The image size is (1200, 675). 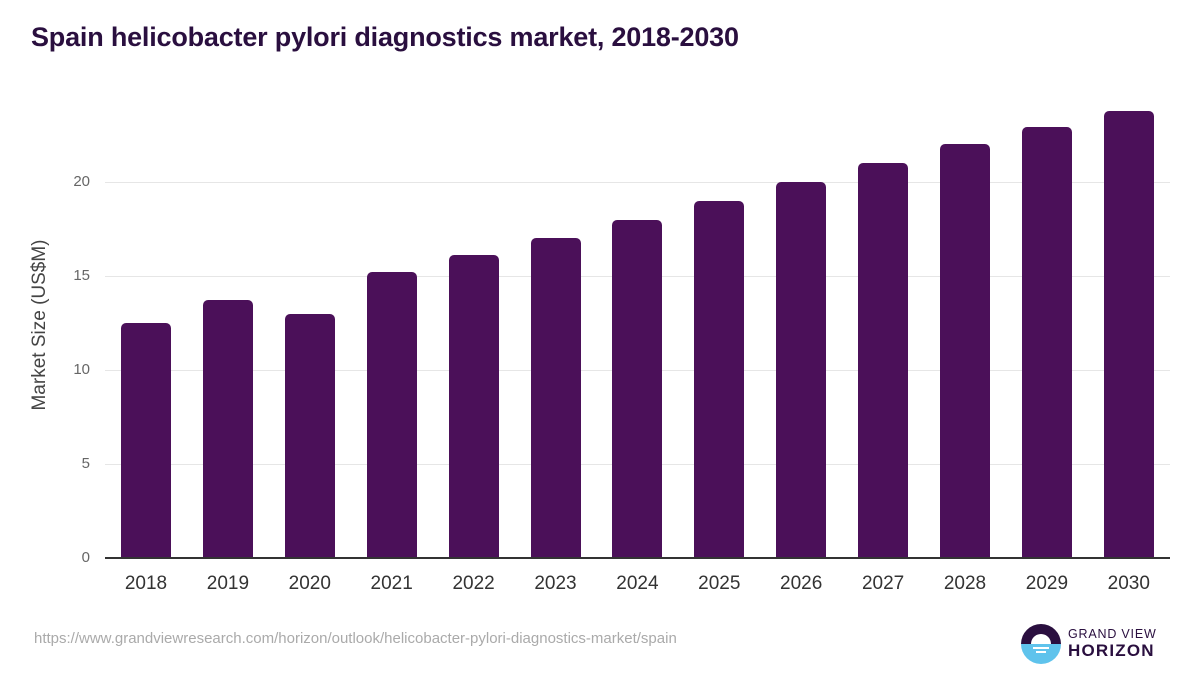 I want to click on x-tick-label: 2025, so click(x=719, y=583).